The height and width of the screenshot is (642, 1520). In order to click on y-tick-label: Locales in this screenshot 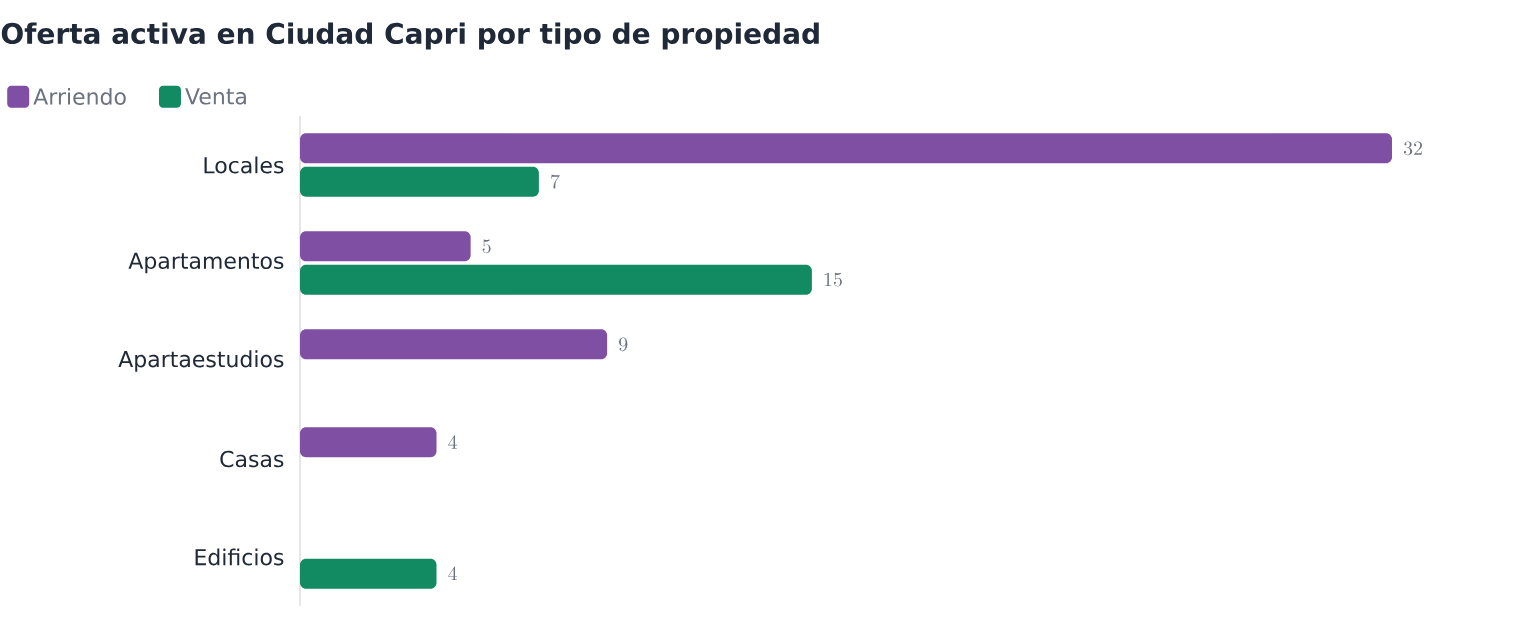, I will do `click(244, 165)`.